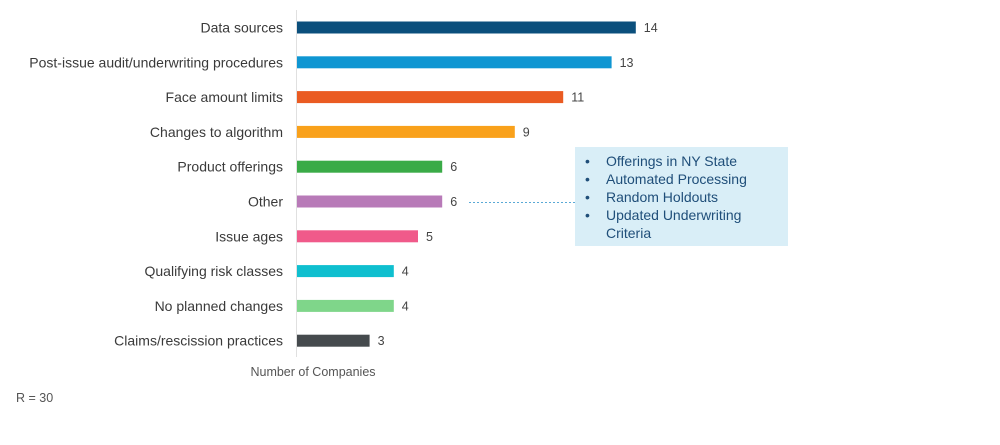 The image size is (1000, 445). What do you see at coordinates (651, 28) in the screenshot?
I see `value-label: 14` at bounding box center [651, 28].